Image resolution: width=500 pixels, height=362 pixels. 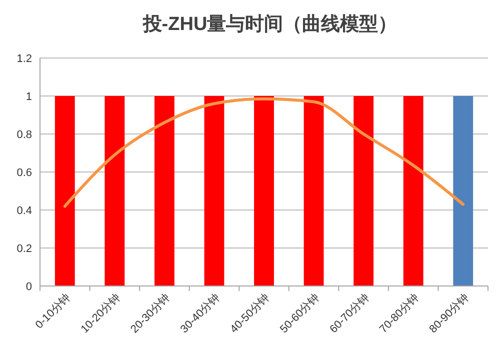 I want to click on y-tick-label: 0.8, so click(x=24, y=135).